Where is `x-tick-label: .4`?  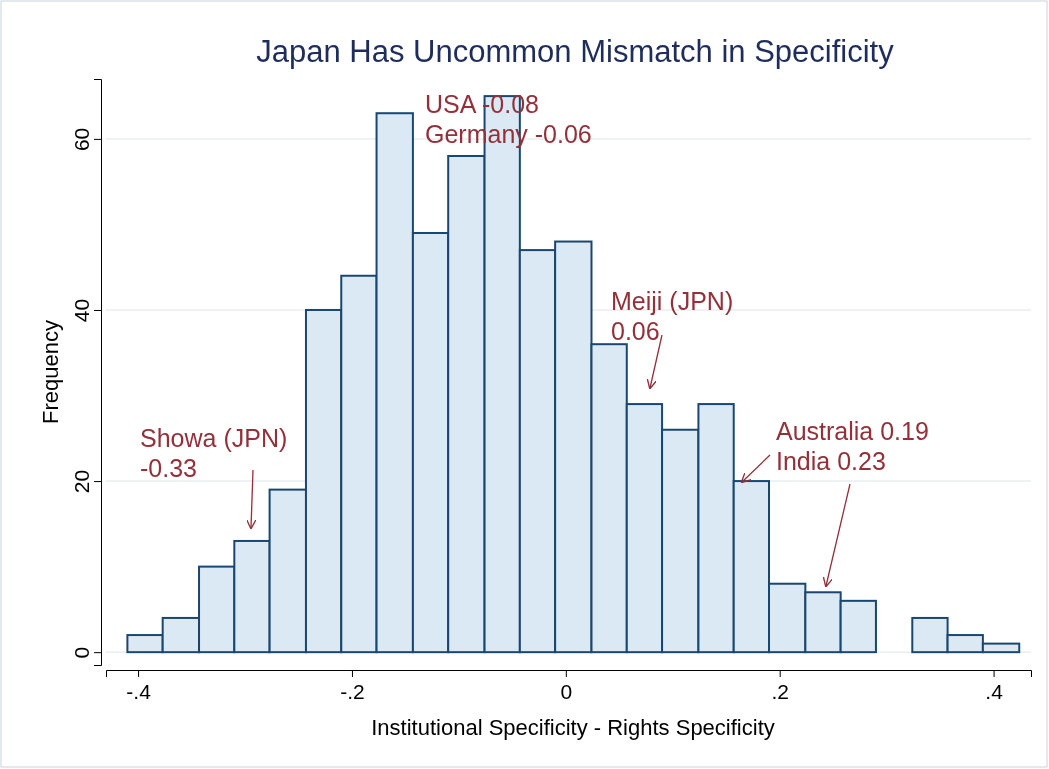
x-tick-label: .4 is located at coordinates (994, 691).